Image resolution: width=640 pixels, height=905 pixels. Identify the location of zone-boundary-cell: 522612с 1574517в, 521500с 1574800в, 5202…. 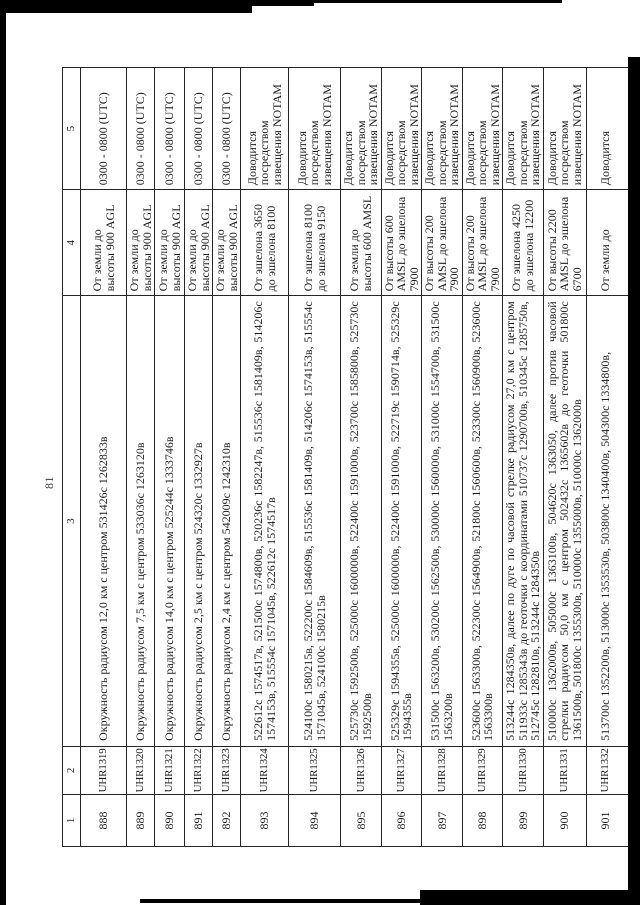
(264, 521).